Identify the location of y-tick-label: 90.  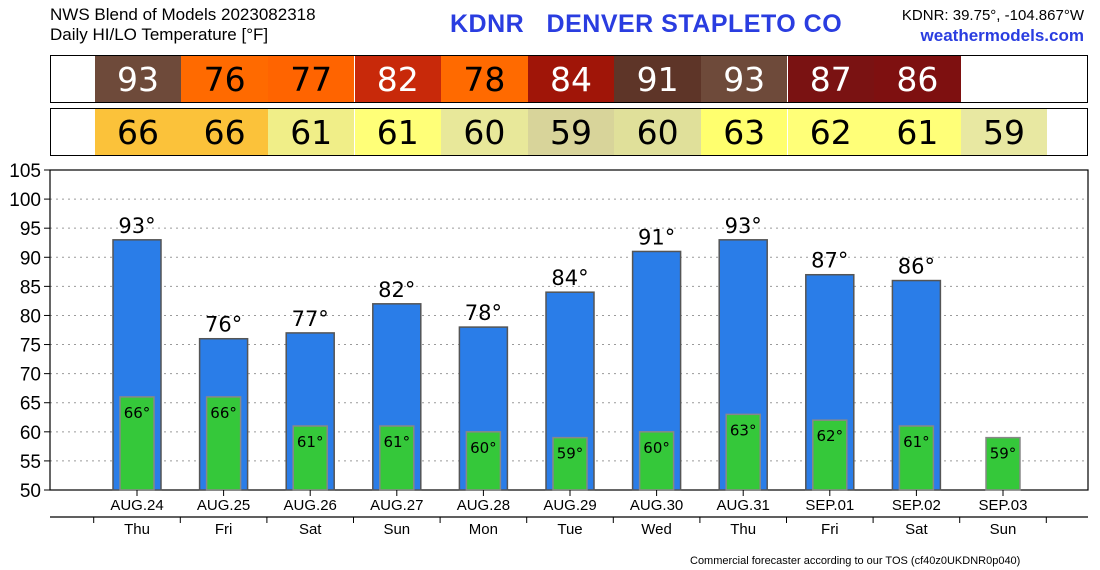
(30, 258).